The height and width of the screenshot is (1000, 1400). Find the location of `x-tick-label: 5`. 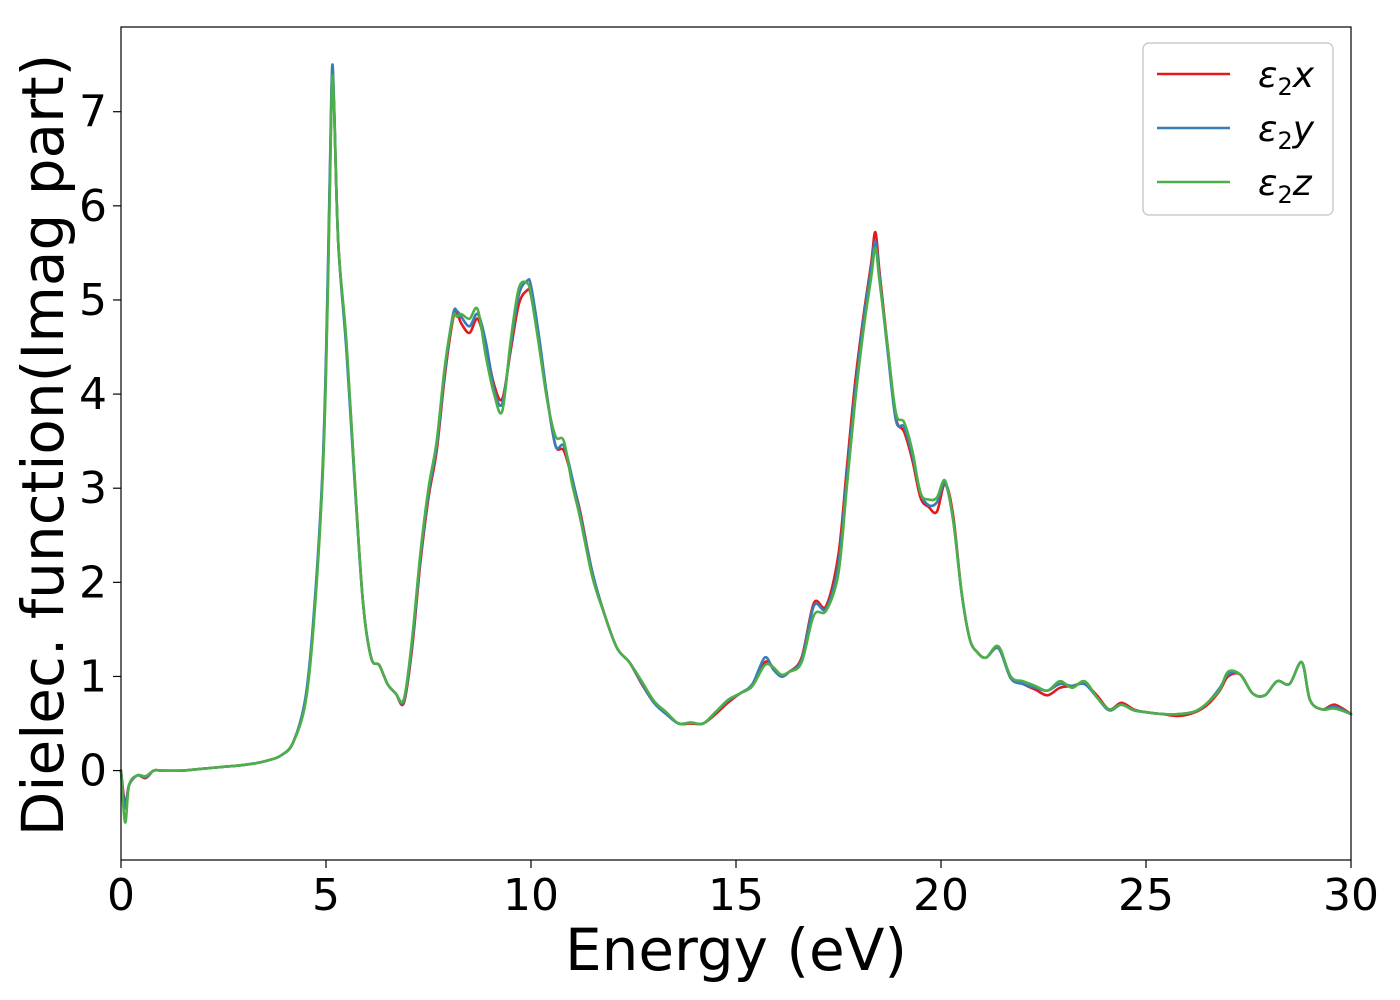

x-tick-label: 5 is located at coordinates (326, 895).